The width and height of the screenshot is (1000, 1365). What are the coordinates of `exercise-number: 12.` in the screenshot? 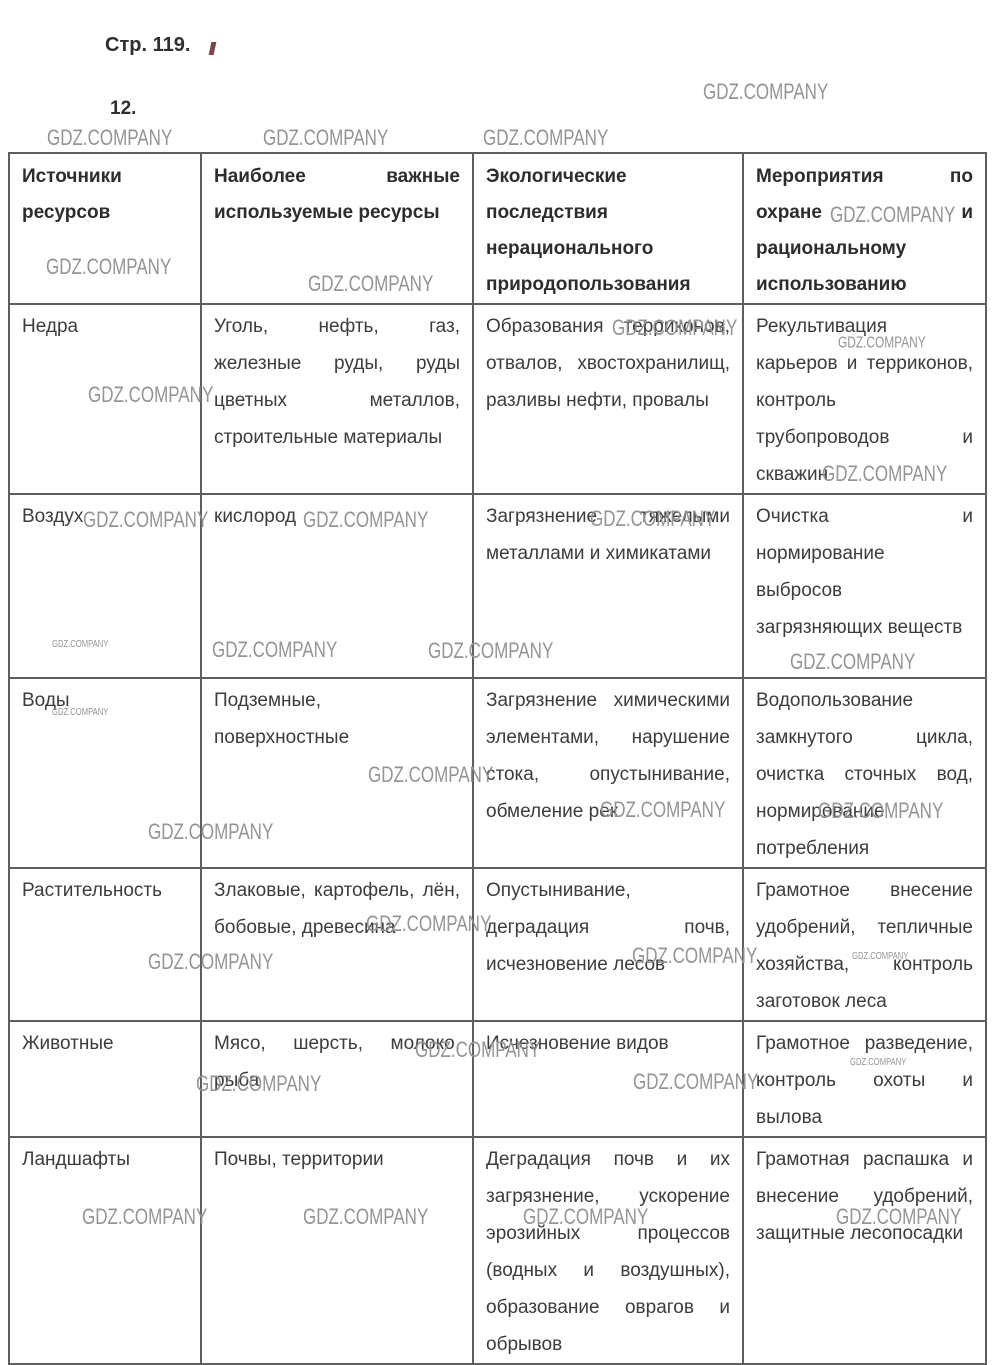 It's located at (123, 108).